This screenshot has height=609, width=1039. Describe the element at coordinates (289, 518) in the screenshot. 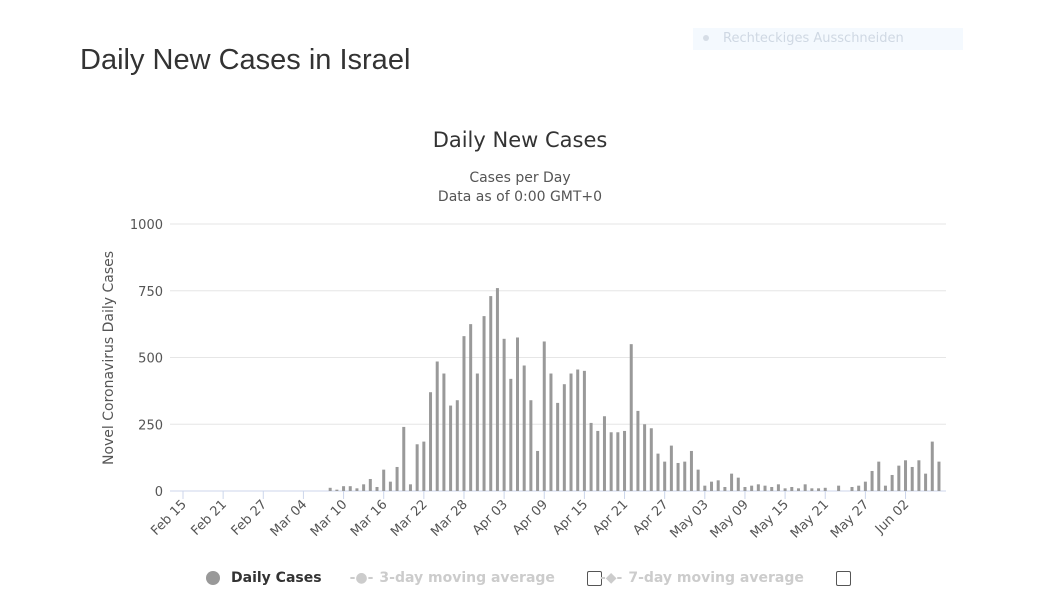

I see `x-tick-label: Mar 04` at that location.